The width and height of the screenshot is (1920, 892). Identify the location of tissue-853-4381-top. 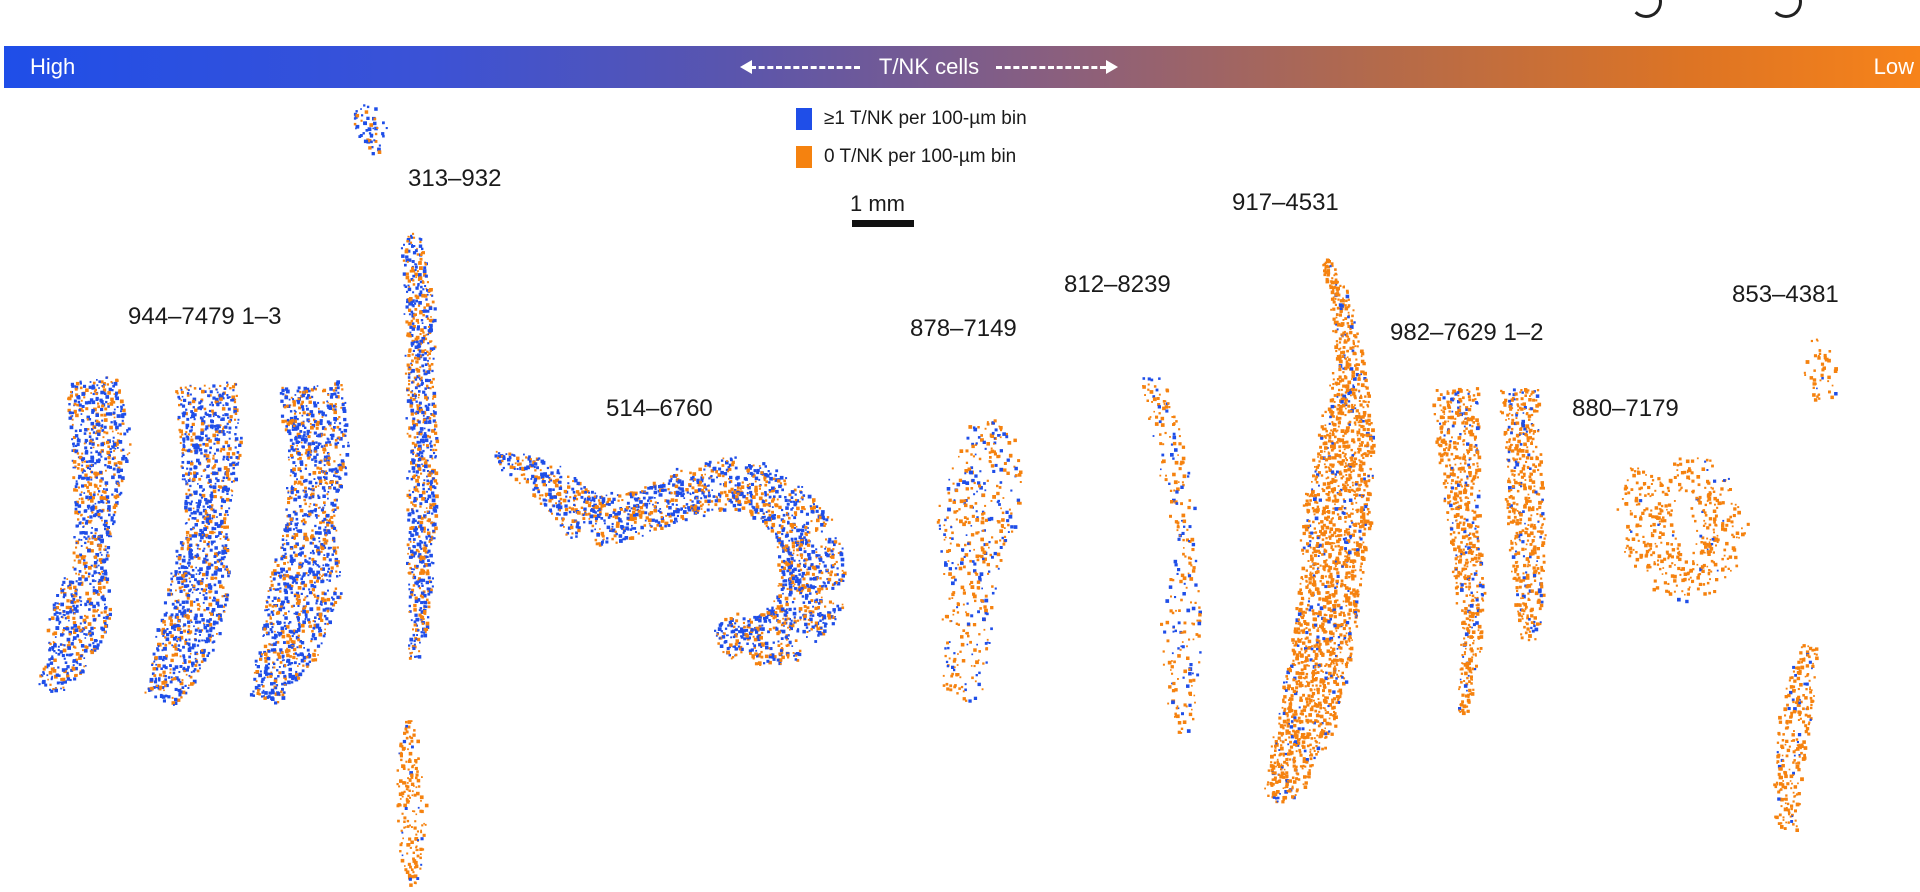
(1820, 370).